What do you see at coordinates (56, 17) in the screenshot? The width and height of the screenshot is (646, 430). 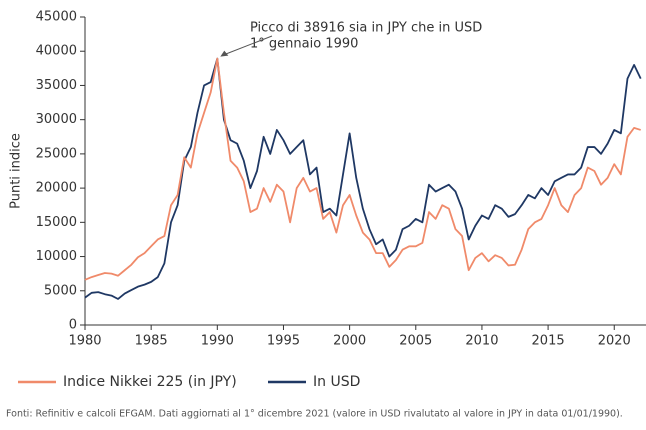 I see `y-tick-label: 45000` at bounding box center [56, 17].